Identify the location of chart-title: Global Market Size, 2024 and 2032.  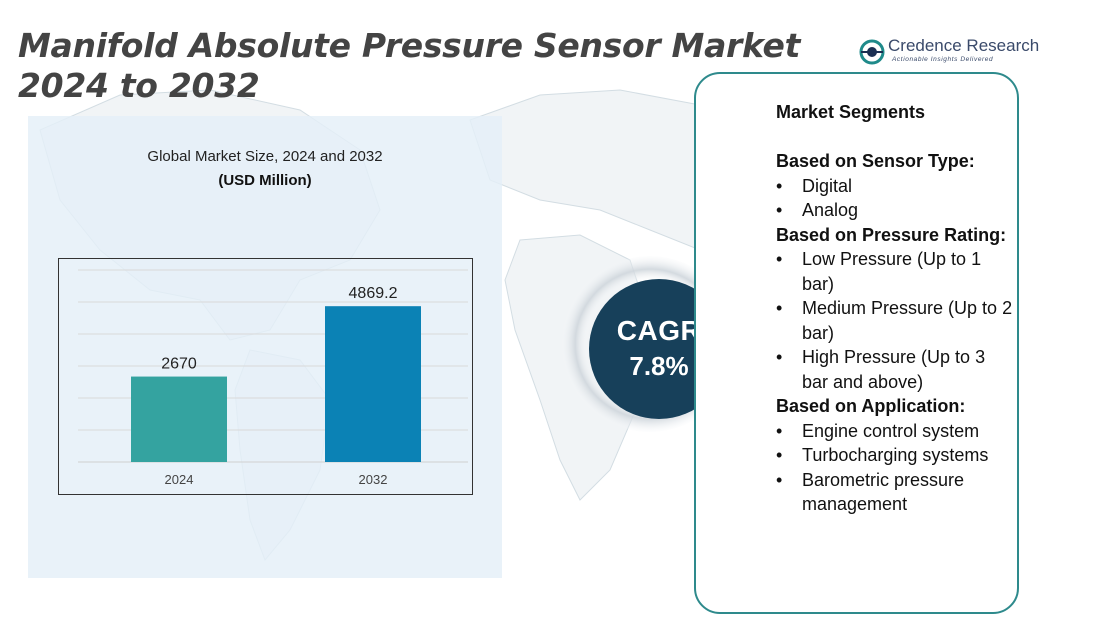
(265, 156).